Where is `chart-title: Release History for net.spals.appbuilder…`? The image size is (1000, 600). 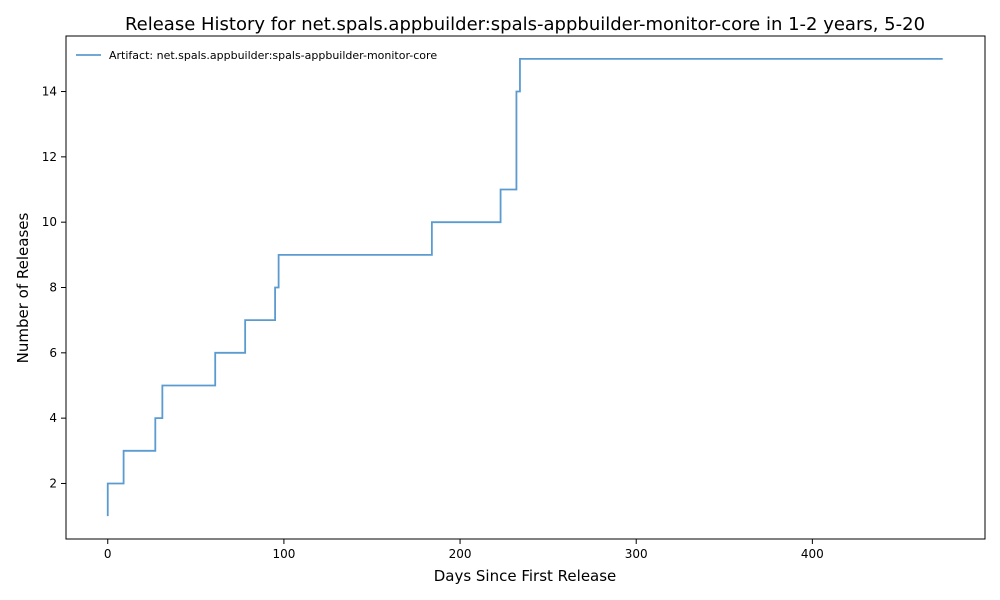 chart-title: Release History for net.spals.appbuilder… is located at coordinates (525, 24).